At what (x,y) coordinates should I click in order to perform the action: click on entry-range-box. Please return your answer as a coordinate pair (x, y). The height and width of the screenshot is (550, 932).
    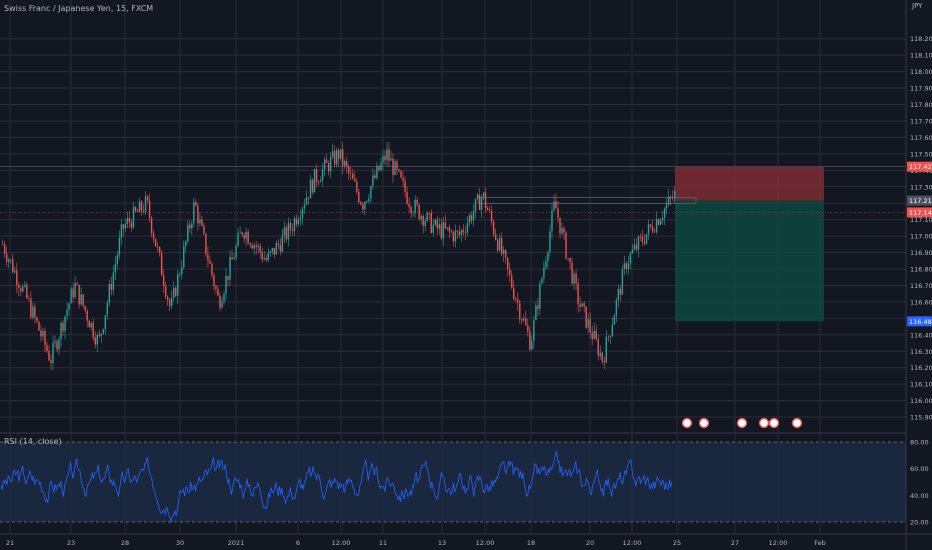
    Looking at the image, I should click on (587, 200).